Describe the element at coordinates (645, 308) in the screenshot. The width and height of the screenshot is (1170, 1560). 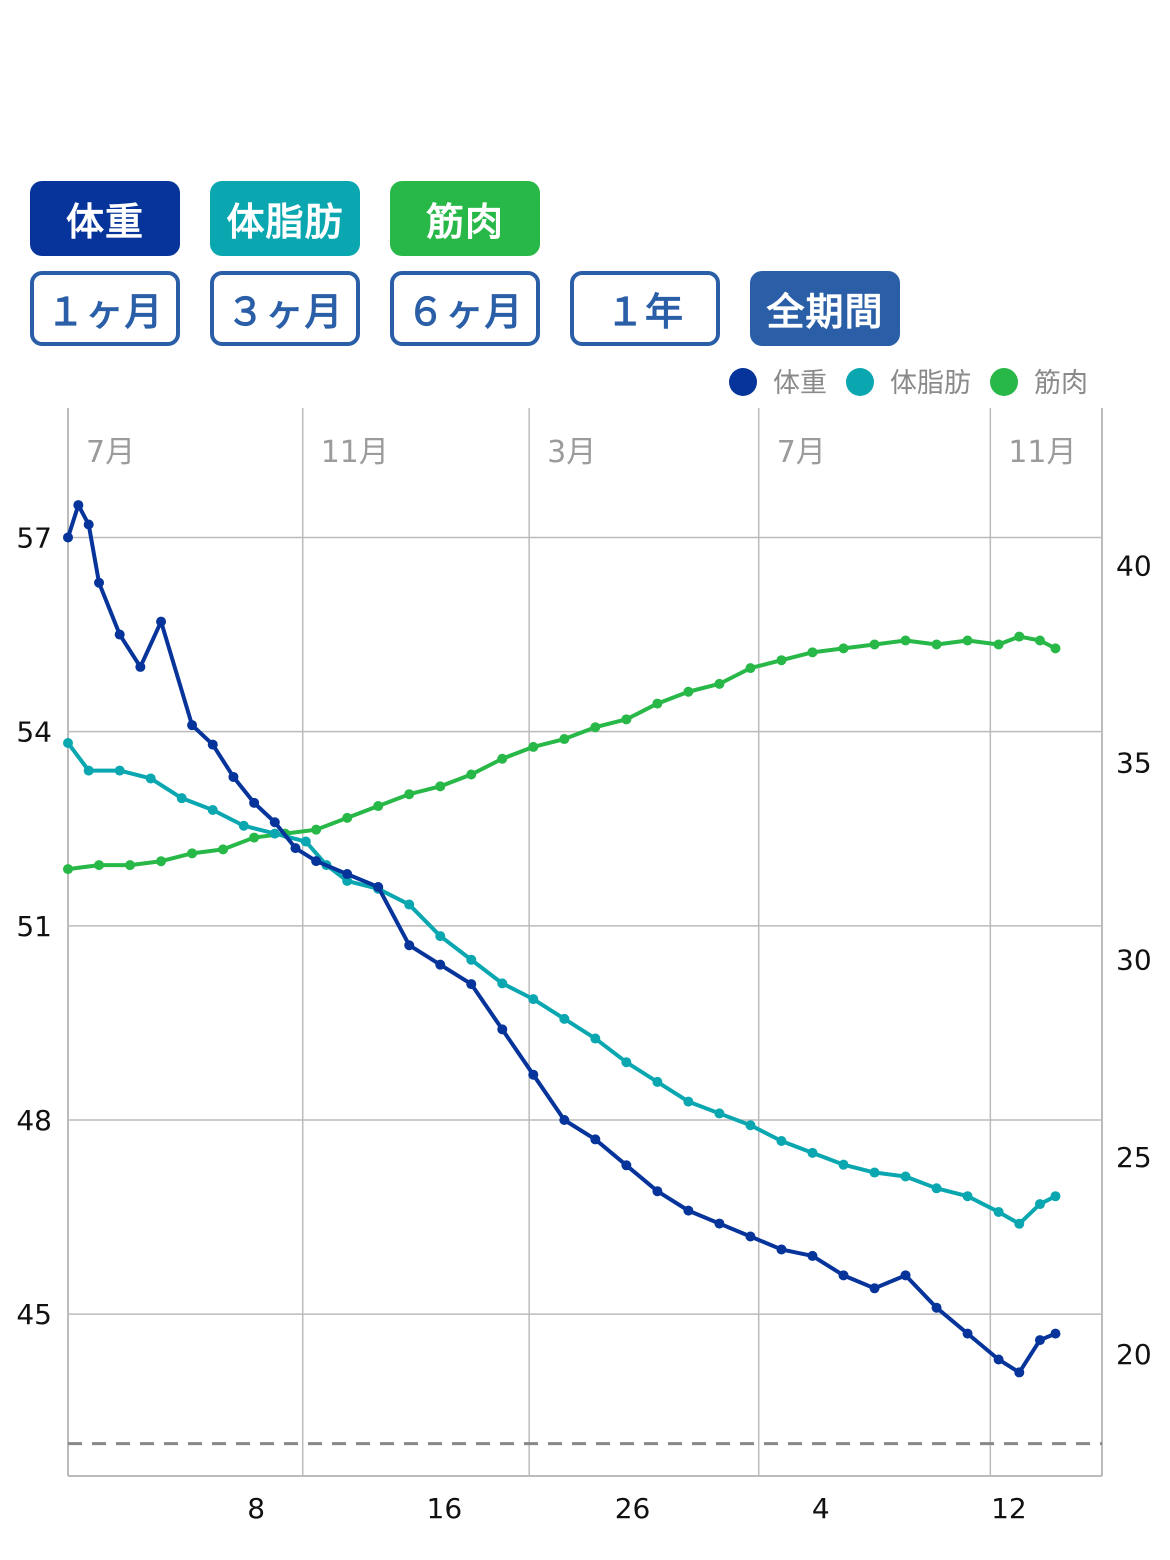
I see `period-1-year-button: １年` at that location.